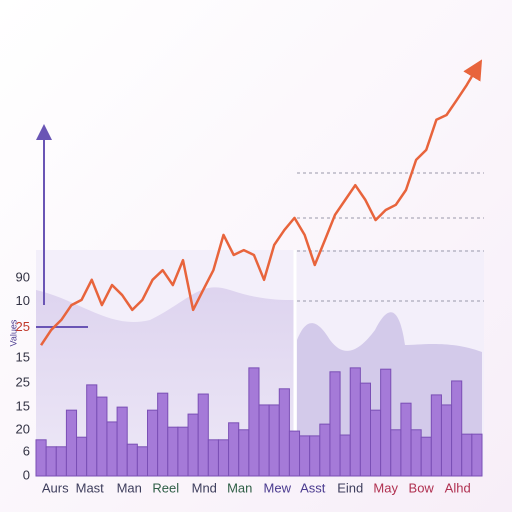  I want to click on x-tick-label: Aurs, so click(55, 487).